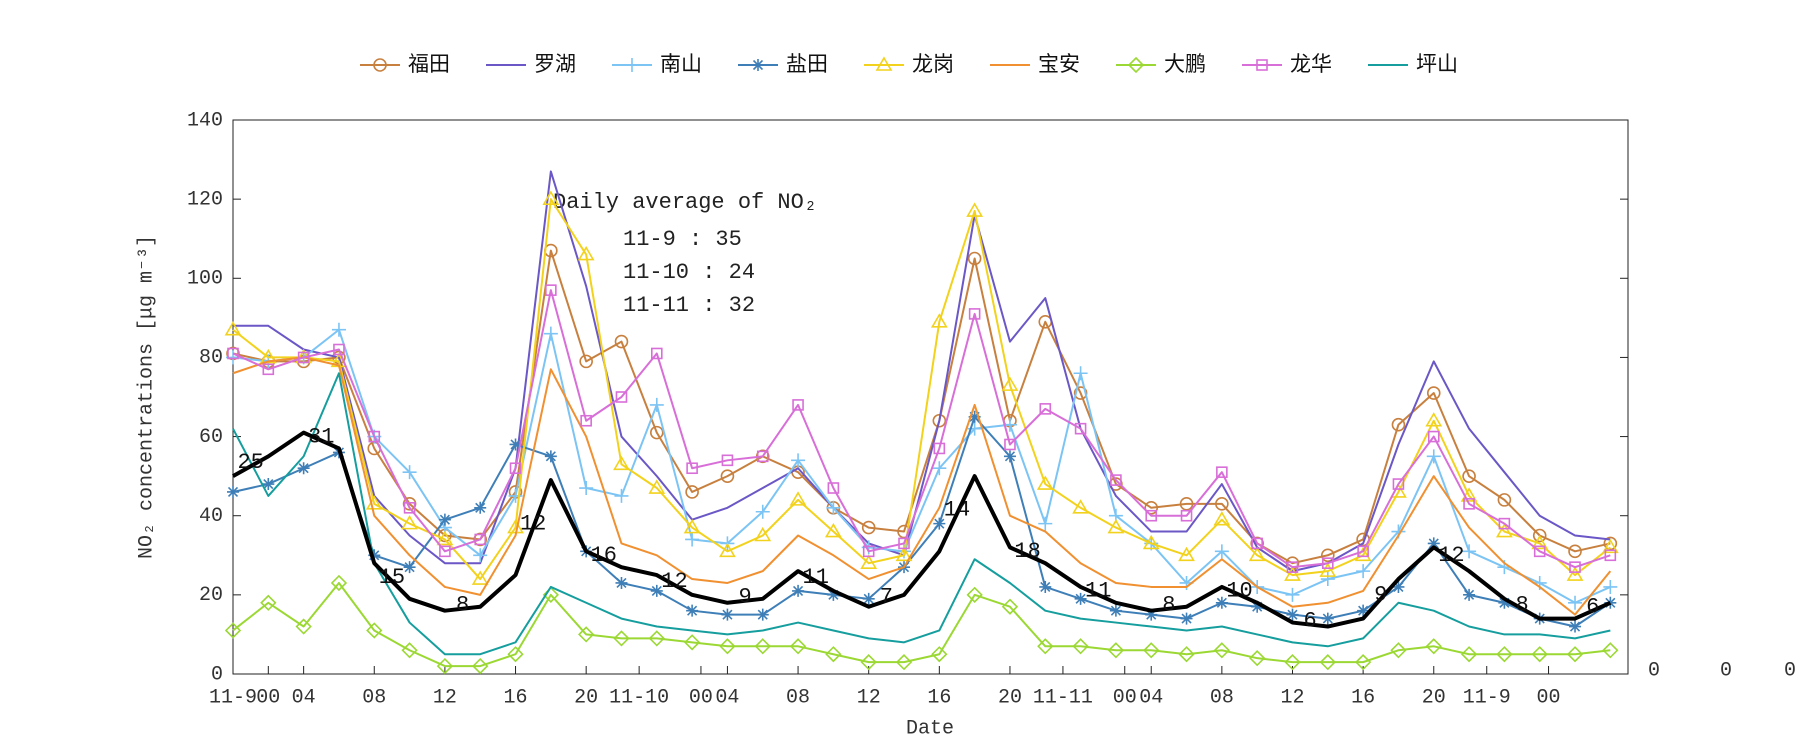 The height and width of the screenshot is (750, 1800). What do you see at coordinates (1451, 555) in the screenshot?
I see `average-label: 12` at bounding box center [1451, 555].